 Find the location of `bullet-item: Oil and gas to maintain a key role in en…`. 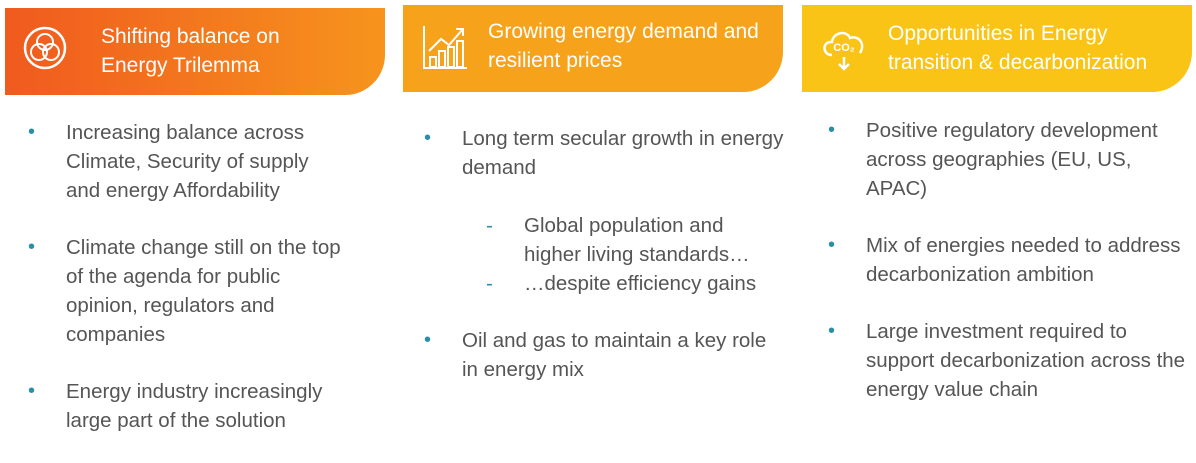

bullet-item: Oil and gas to maintain a key role in en… is located at coordinates (604, 355).